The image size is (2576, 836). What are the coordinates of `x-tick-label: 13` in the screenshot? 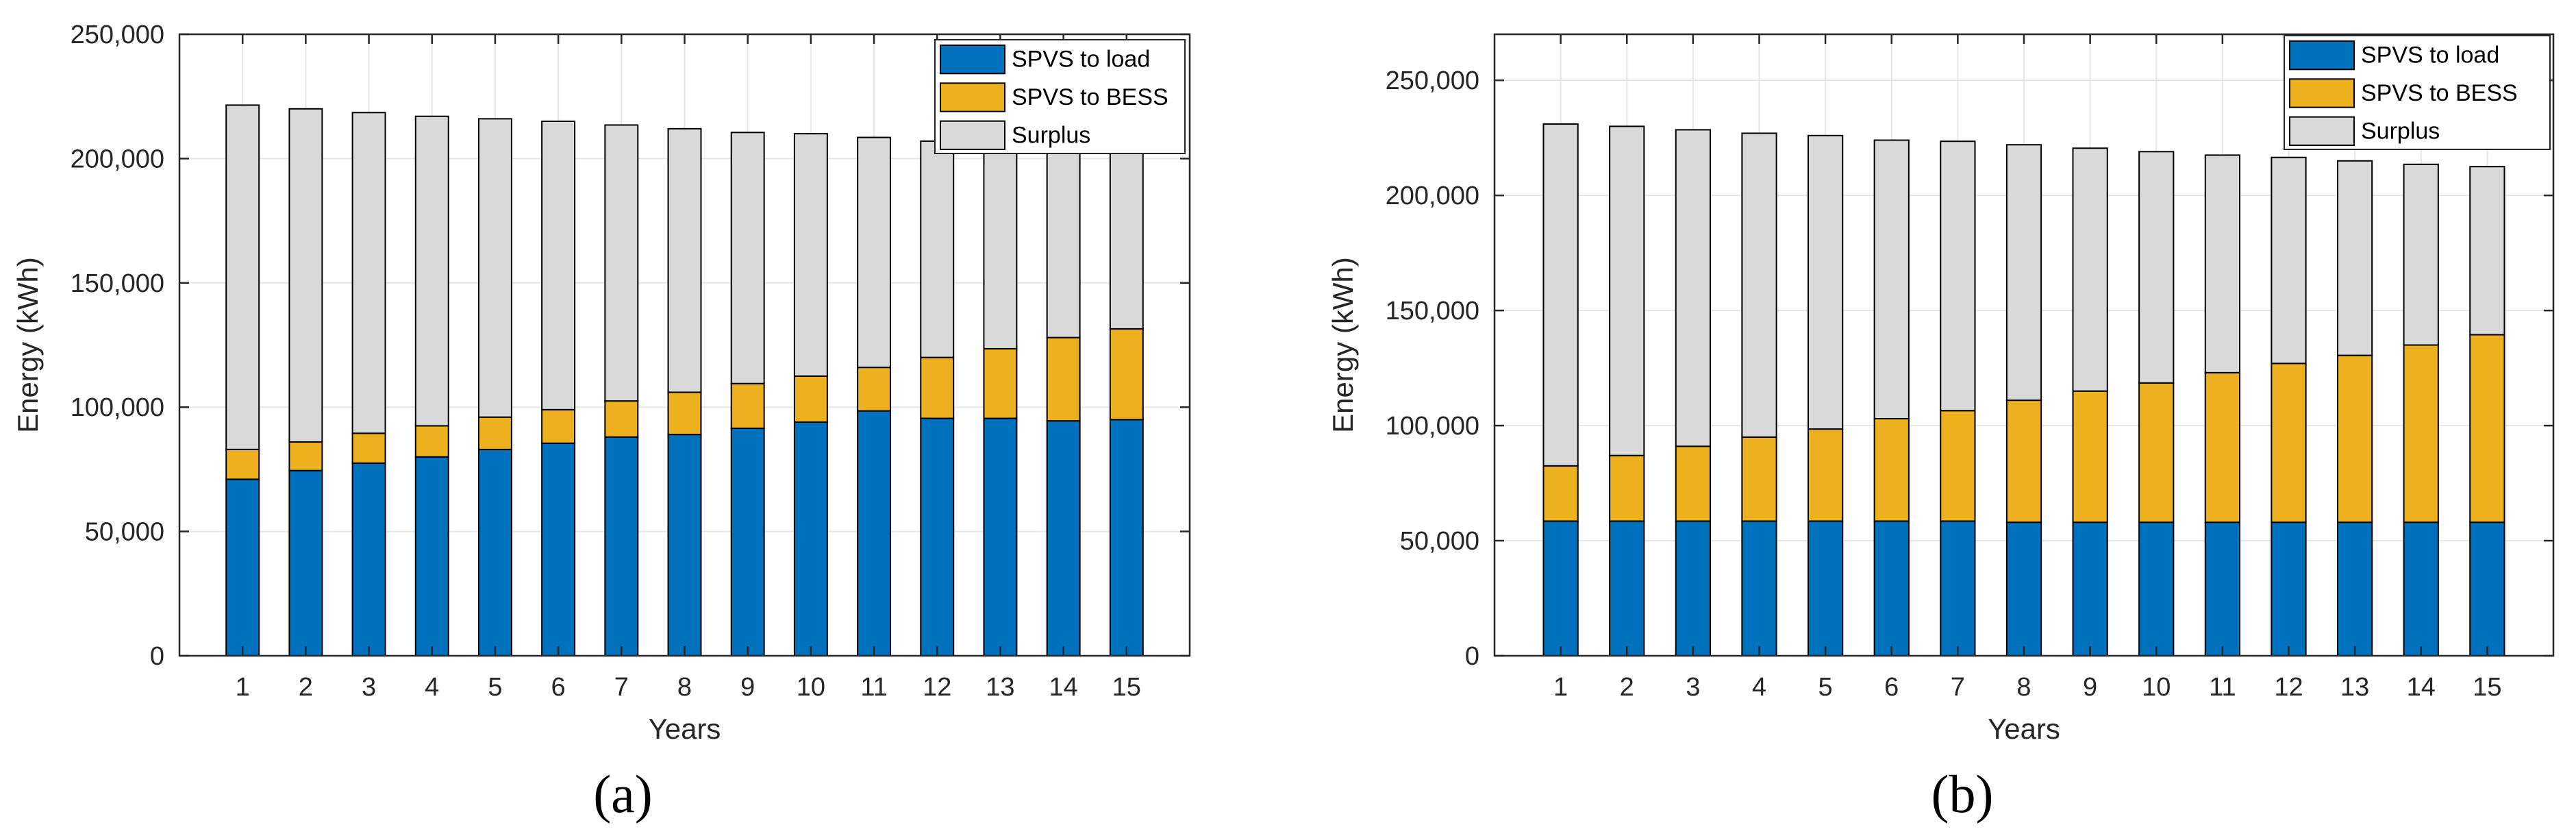 It's located at (2354, 687).